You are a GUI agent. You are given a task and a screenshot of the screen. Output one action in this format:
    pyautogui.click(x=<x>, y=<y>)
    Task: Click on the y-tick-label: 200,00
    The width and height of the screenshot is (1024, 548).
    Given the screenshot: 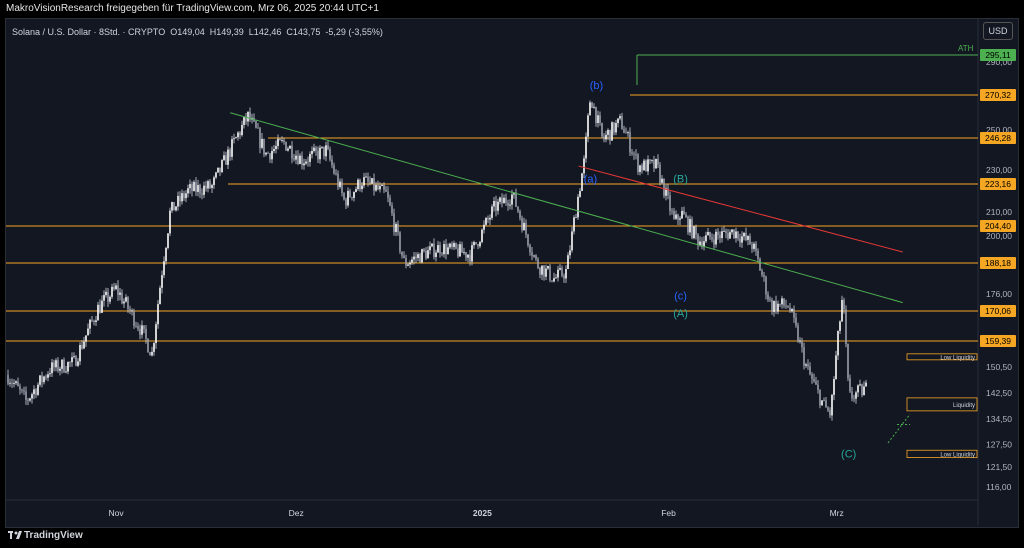 What is the action you would take?
    pyautogui.click(x=999, y=236)
    